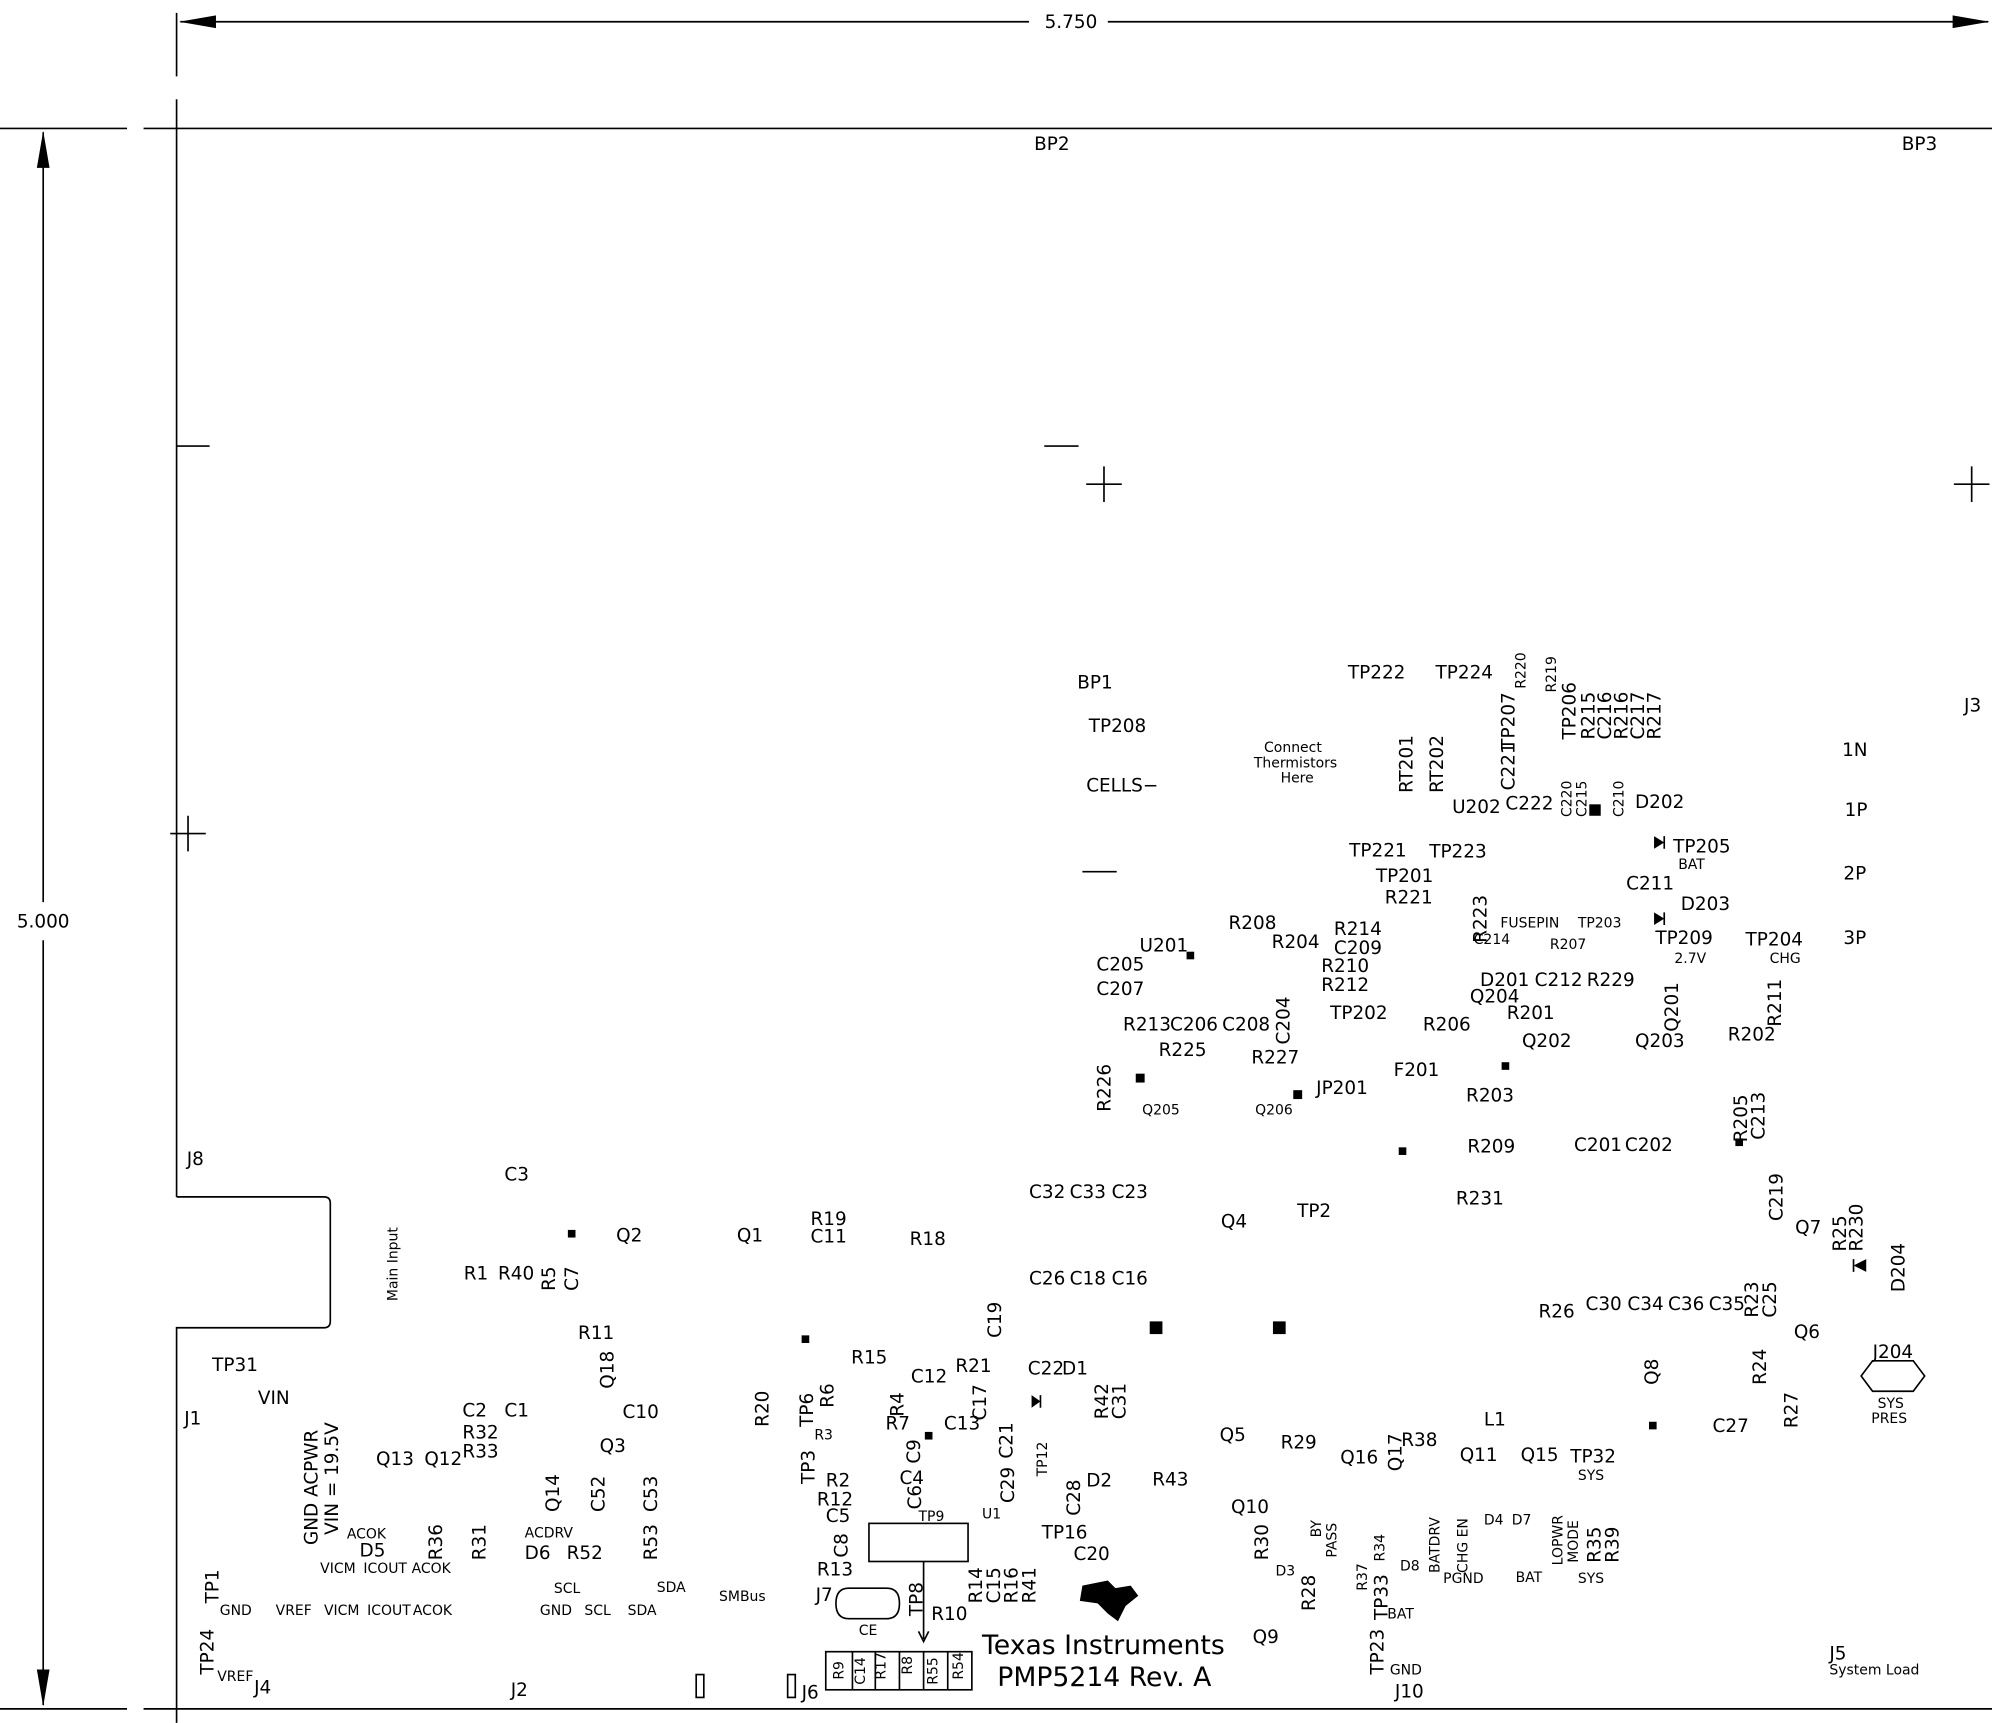 Image resolution: width=1992 pixels, height=1723 pixels. What do you see at coordinates (1299, 1442) in the screenshot?
I see `silk-label: R29` at bounding box center [1299, 1442].